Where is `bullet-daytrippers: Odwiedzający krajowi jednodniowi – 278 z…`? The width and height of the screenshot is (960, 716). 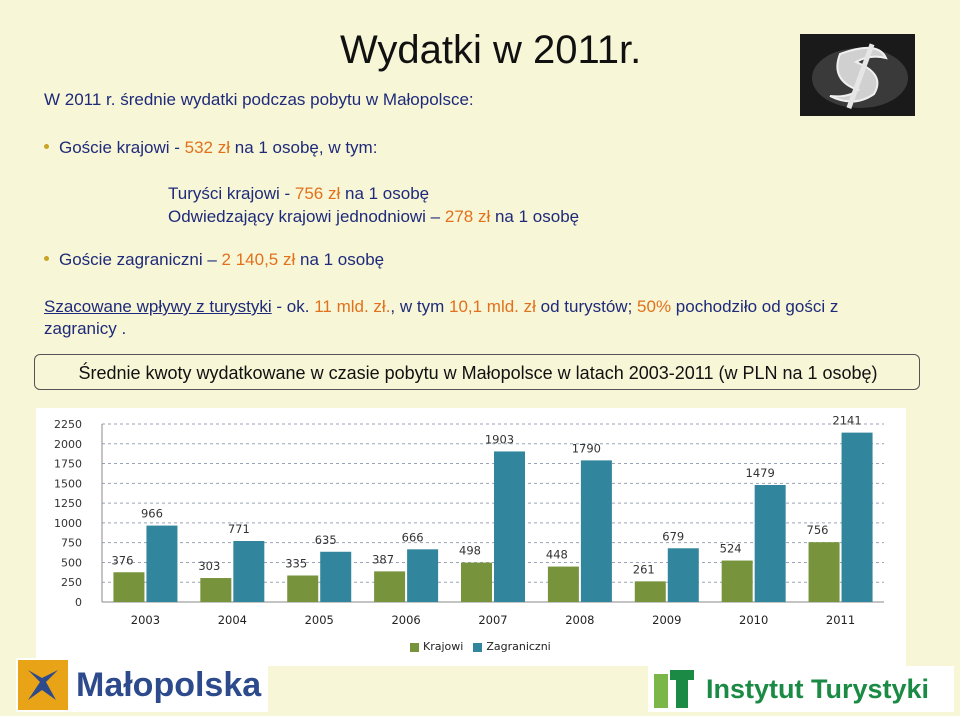
bullet-daytrippers: Odwiedzający krajowi jednodniowi – 278 z… is located at coordinates (374, 216).